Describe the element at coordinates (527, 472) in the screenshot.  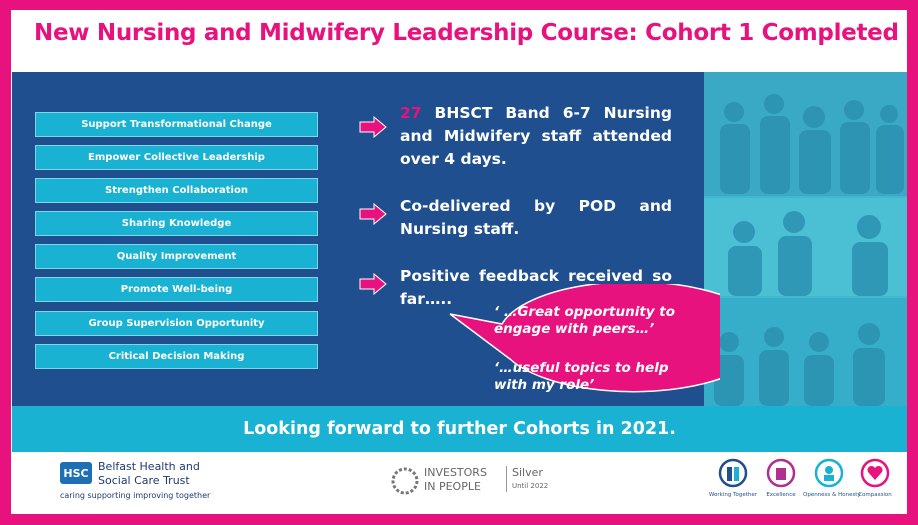
I see `iip-level: Silver` at that location.